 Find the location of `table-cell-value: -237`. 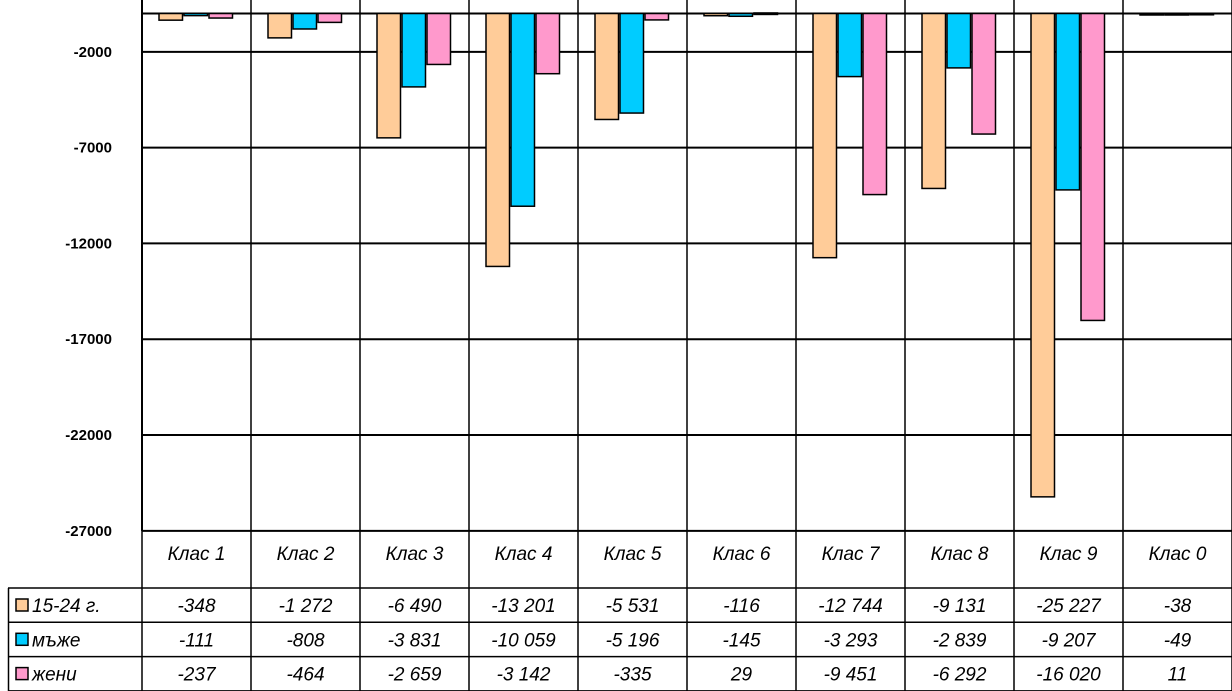

table-cell-value: -237 is located at coordinates (196, 675).